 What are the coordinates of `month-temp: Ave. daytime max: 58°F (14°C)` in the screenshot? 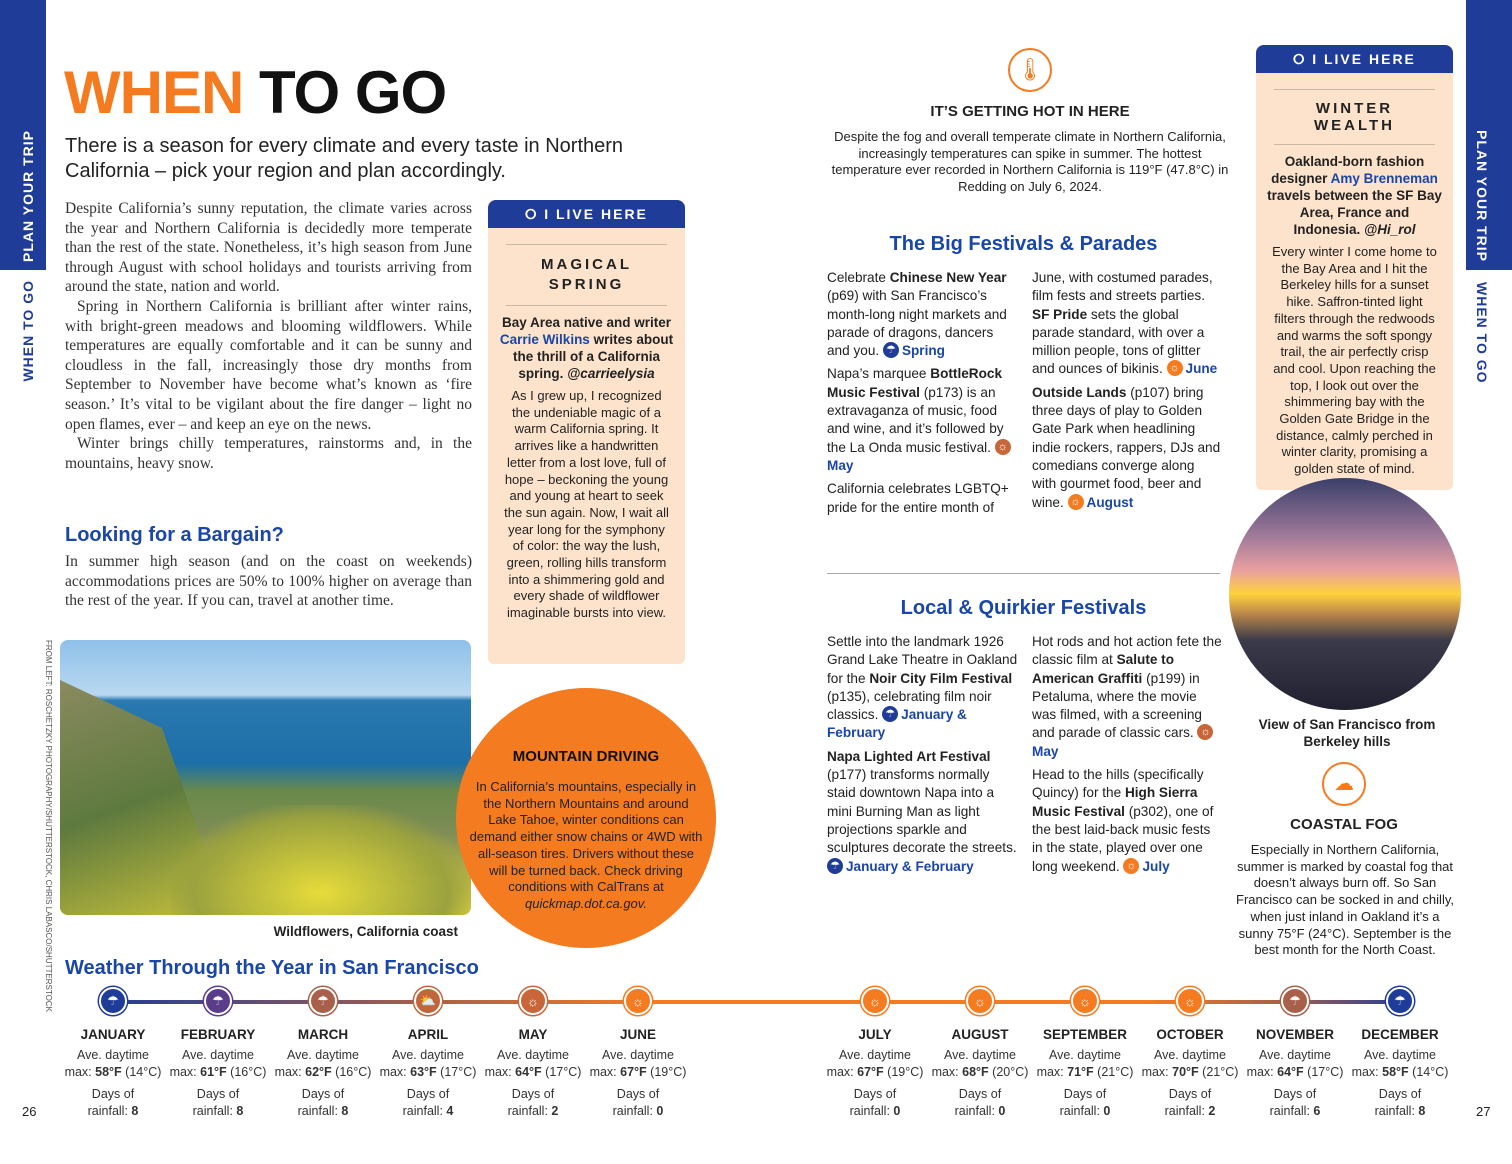 It's located at (1400, 1063).